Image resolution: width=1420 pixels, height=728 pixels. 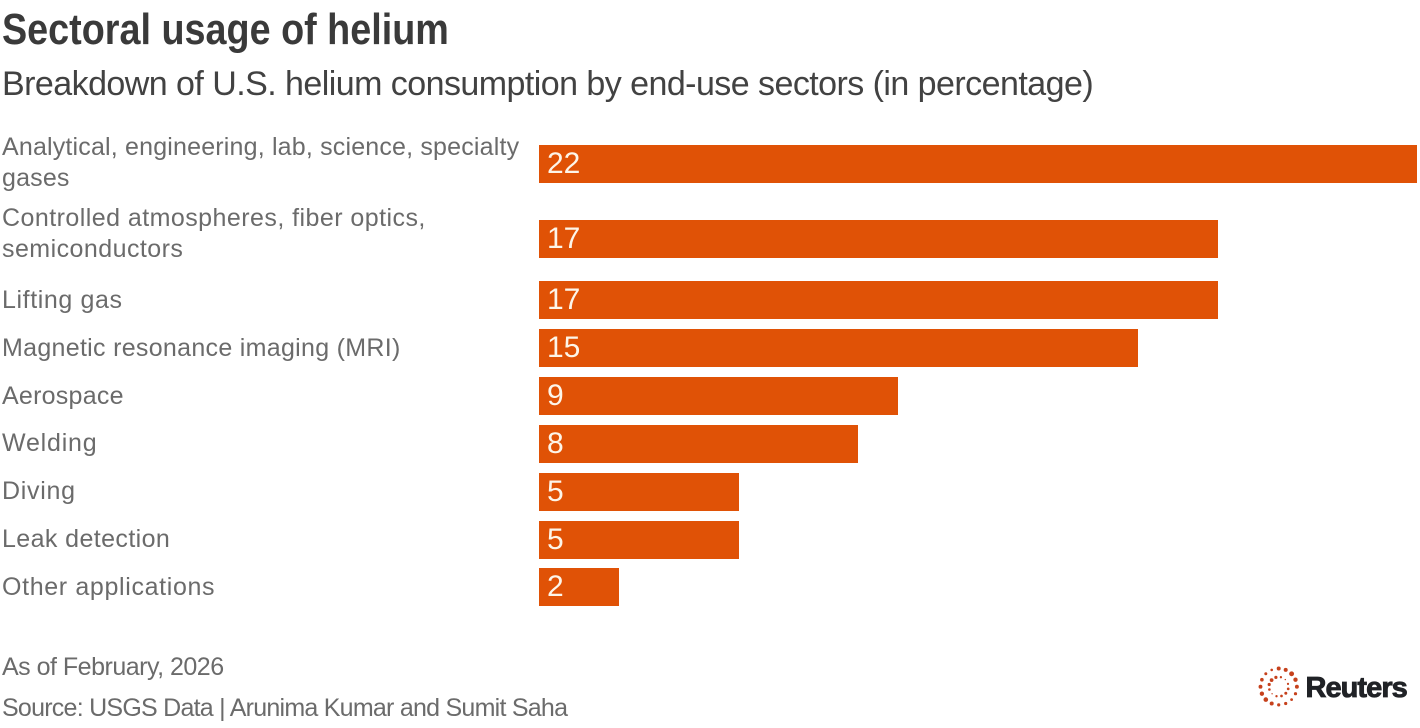 I want to click on svg-text: Reuters, so click(x=1356, y=688).